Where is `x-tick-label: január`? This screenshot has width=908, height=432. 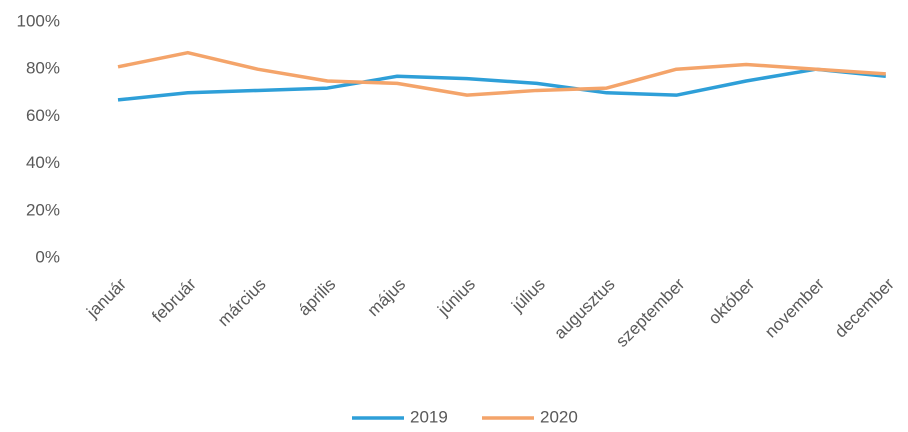
x-tick-label: január is located at coordinates (106, 298).